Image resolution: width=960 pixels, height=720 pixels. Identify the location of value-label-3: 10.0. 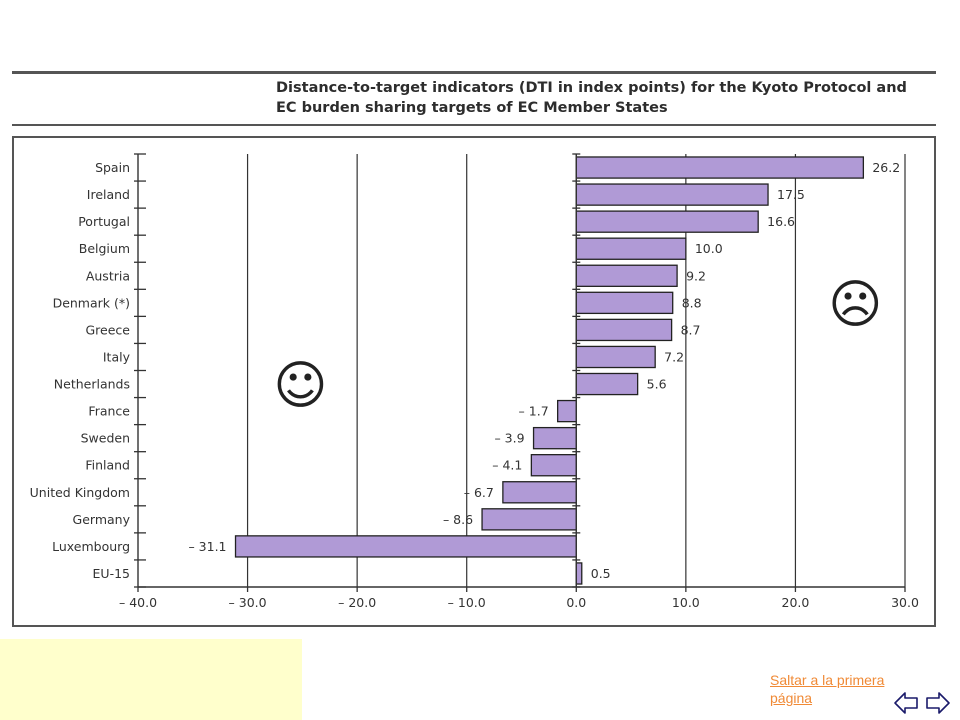
(709, 248).